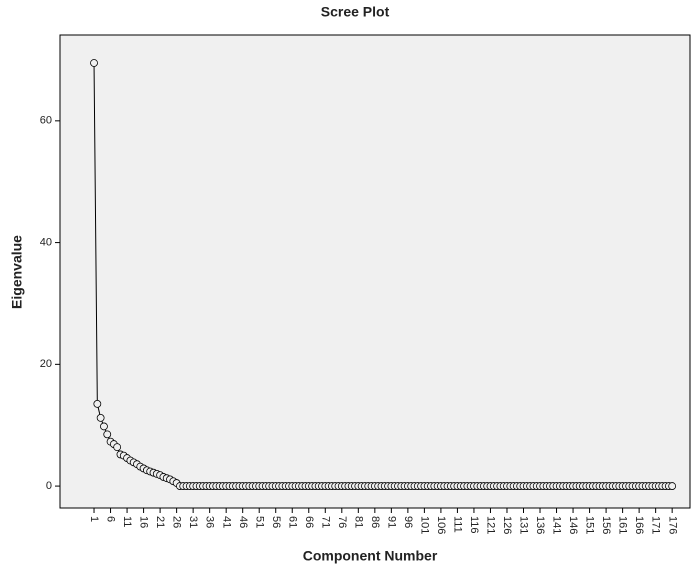  Describe the element at coordinates (46, 242) in the screenshot. I see `y-tick-label: 40` at that location.